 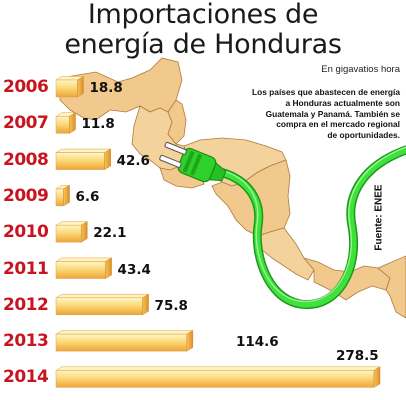 I want to click on chart-title-line1: Importaciones de, so click(x=203, y=15).